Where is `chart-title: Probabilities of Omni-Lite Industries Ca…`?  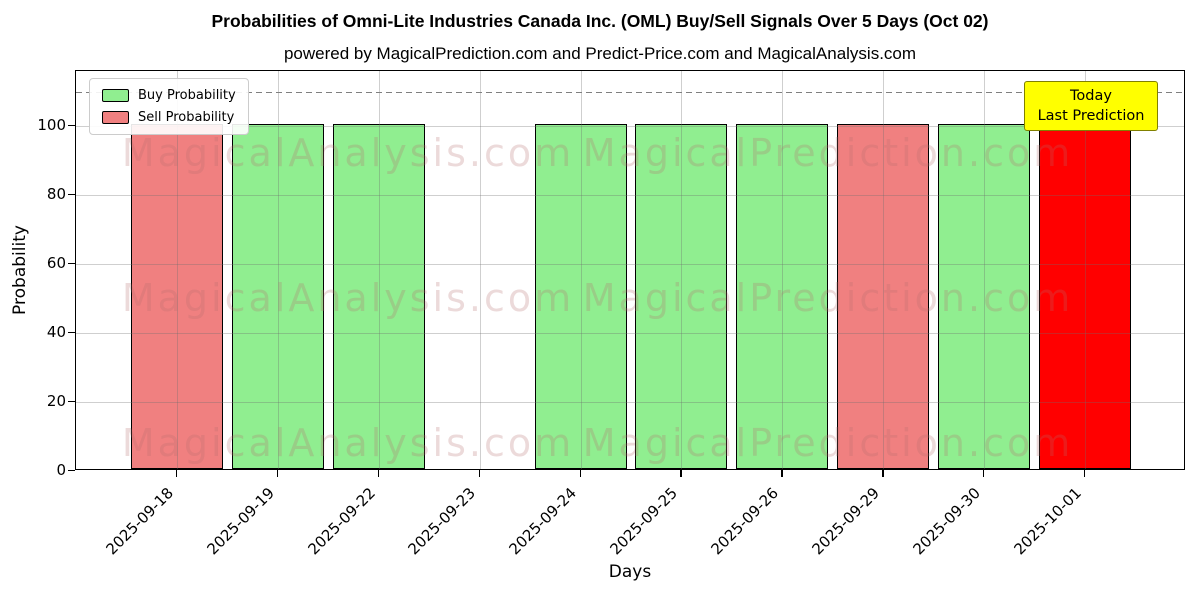 chart-title: Probabilities of Omni-Lite Industries Ca… is located at coordinates (600, 21).